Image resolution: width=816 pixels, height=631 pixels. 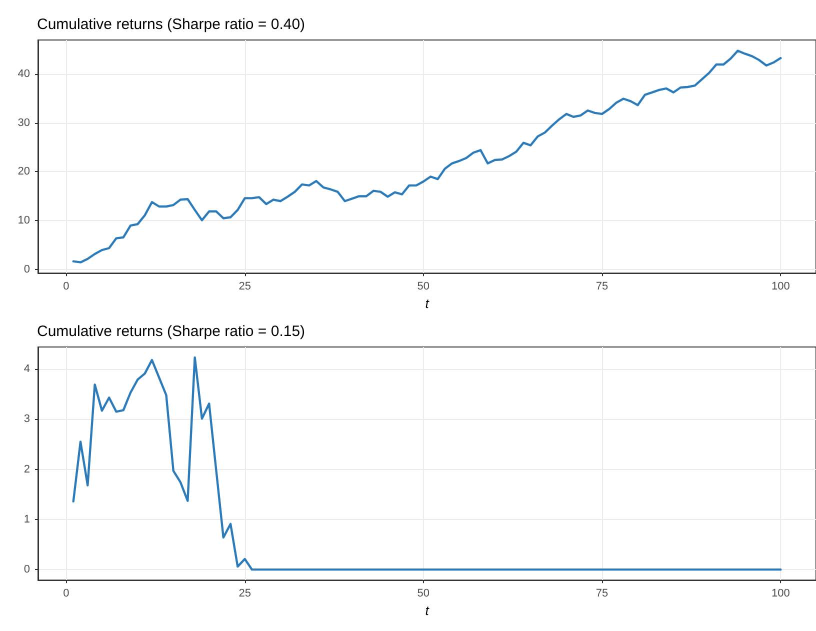 I want to click on chart-title: Cumulative returns (Sharpe ratio = 0.40), so click(x=171, y=24).